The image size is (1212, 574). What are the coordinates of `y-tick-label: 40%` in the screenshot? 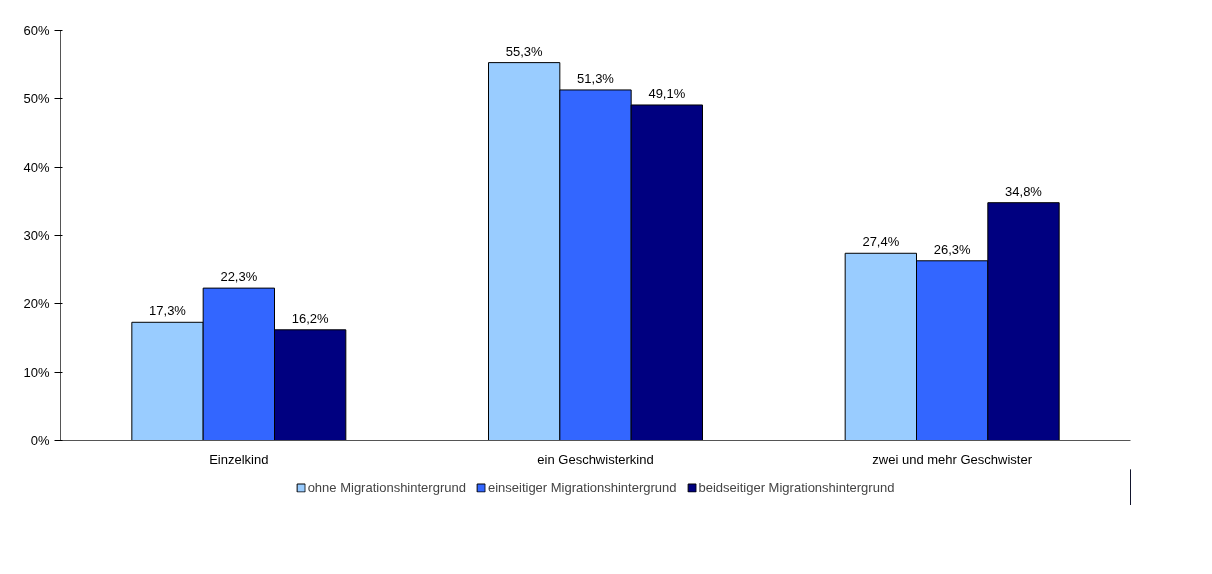 It's located at (36, 167).